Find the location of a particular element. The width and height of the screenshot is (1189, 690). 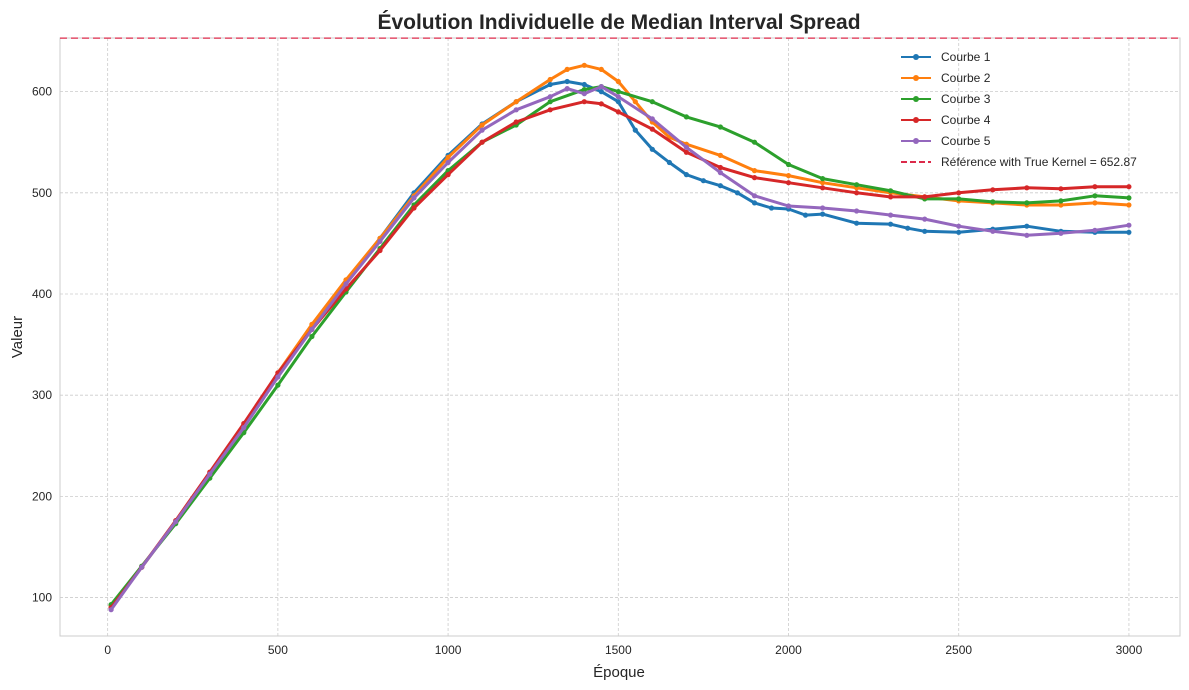

x-tick-label: 0 is located at coordinates (107, 650).